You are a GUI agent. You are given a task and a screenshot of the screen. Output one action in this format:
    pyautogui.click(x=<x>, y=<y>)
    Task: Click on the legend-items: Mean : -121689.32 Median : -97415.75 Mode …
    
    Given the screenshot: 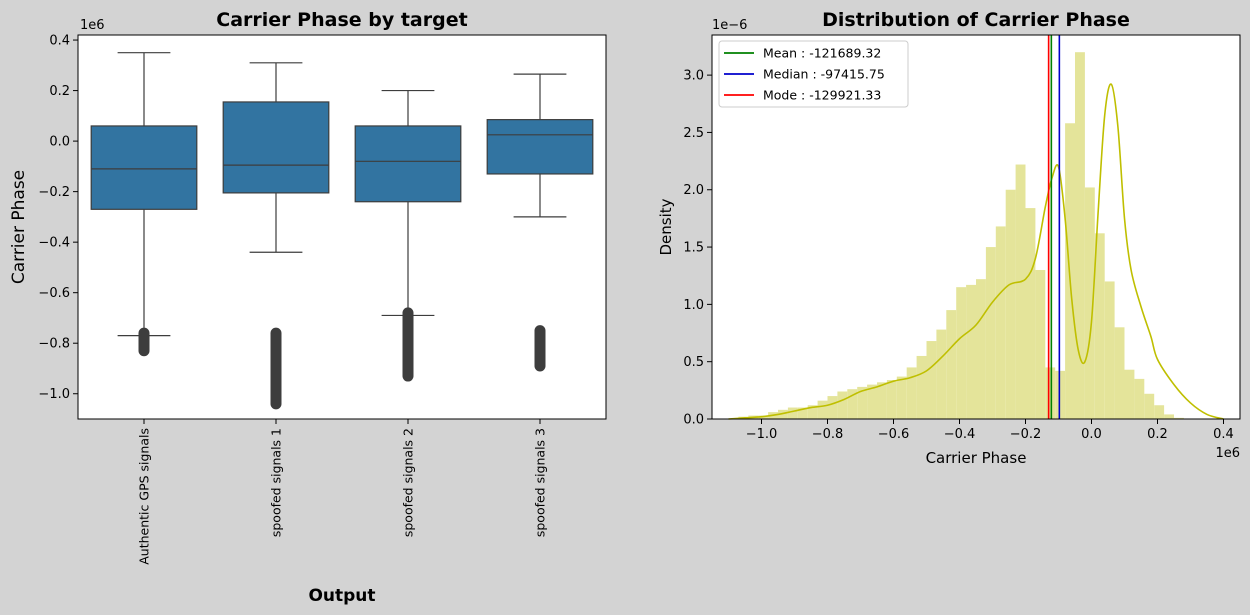 What is the action you would take?
    pyautogui.click(x=804, y=74)
    